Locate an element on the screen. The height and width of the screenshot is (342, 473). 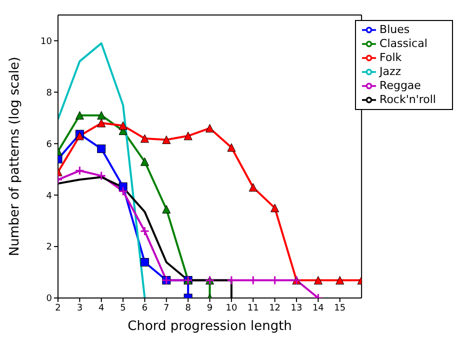
x-tick-label: 14 is located at coordinates (318, 308).